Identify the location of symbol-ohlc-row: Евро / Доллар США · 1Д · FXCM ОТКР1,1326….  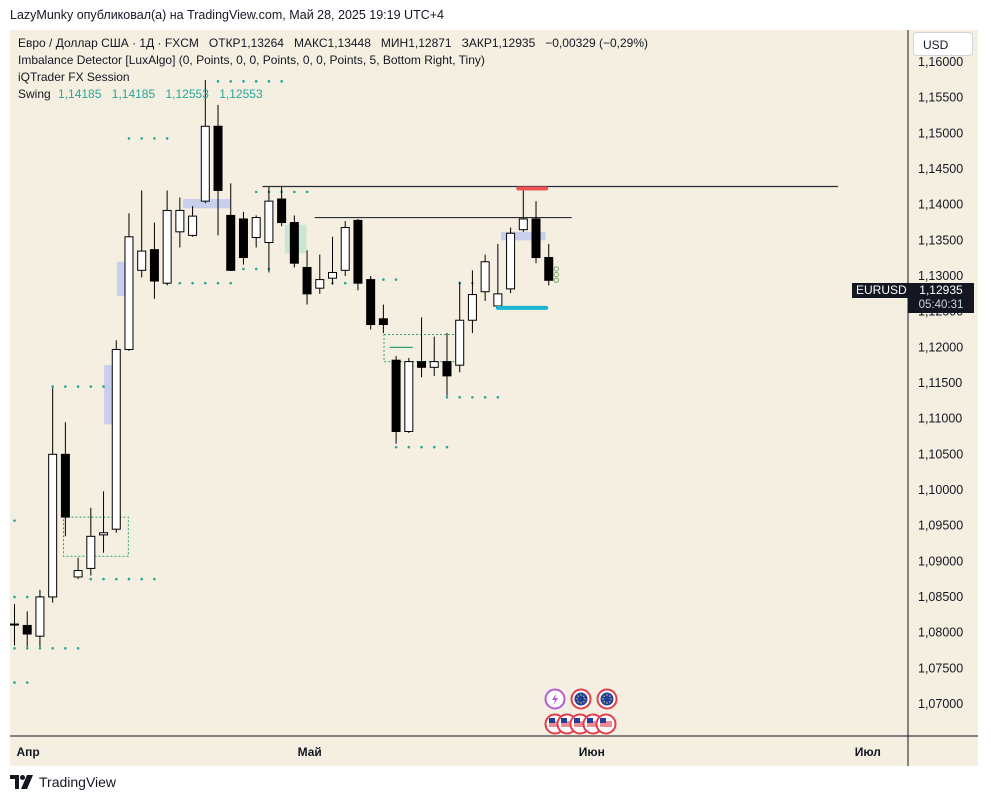
(333, 43).